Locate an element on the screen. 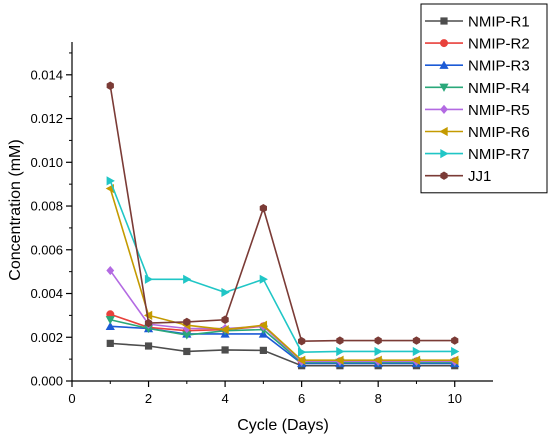  y-tick-label: 0.010 is located at coordinates (46, 162).